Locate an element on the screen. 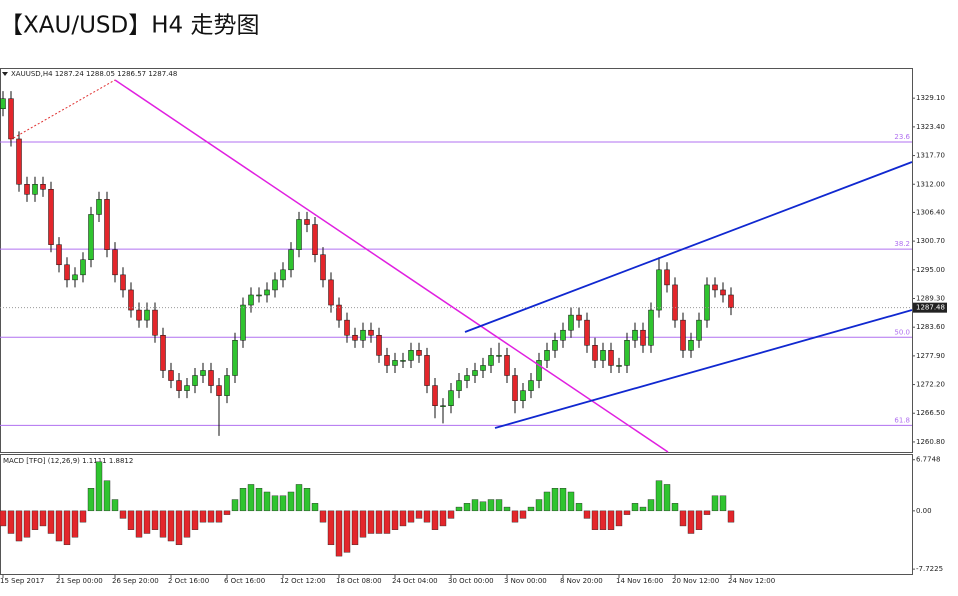  x-tick-label: 24 Oct 04:00 is located at coordinates (415, 581).